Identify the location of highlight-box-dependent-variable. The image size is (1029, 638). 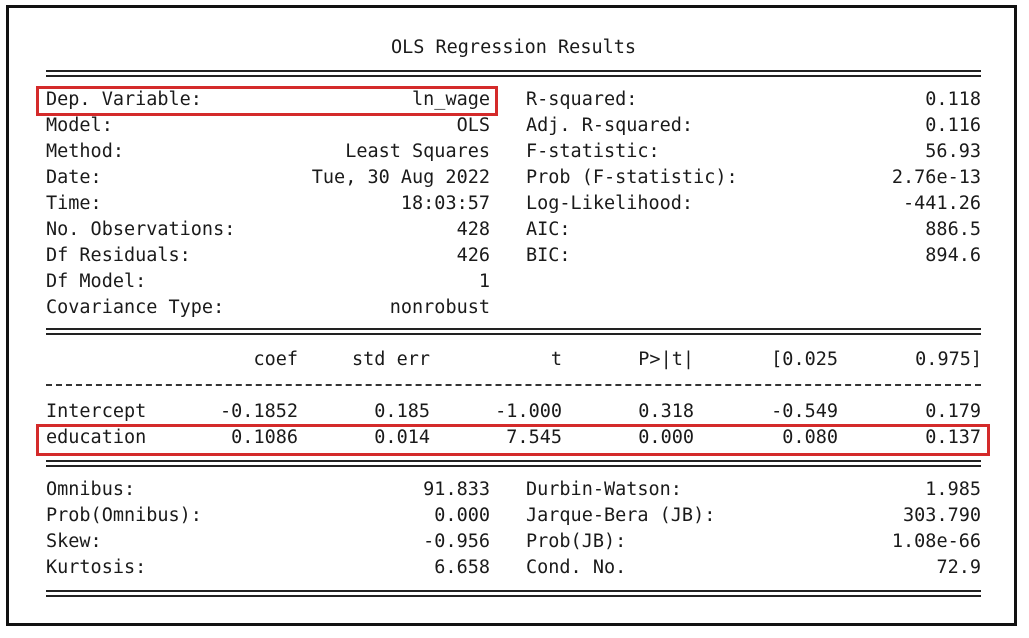
(267, 101).